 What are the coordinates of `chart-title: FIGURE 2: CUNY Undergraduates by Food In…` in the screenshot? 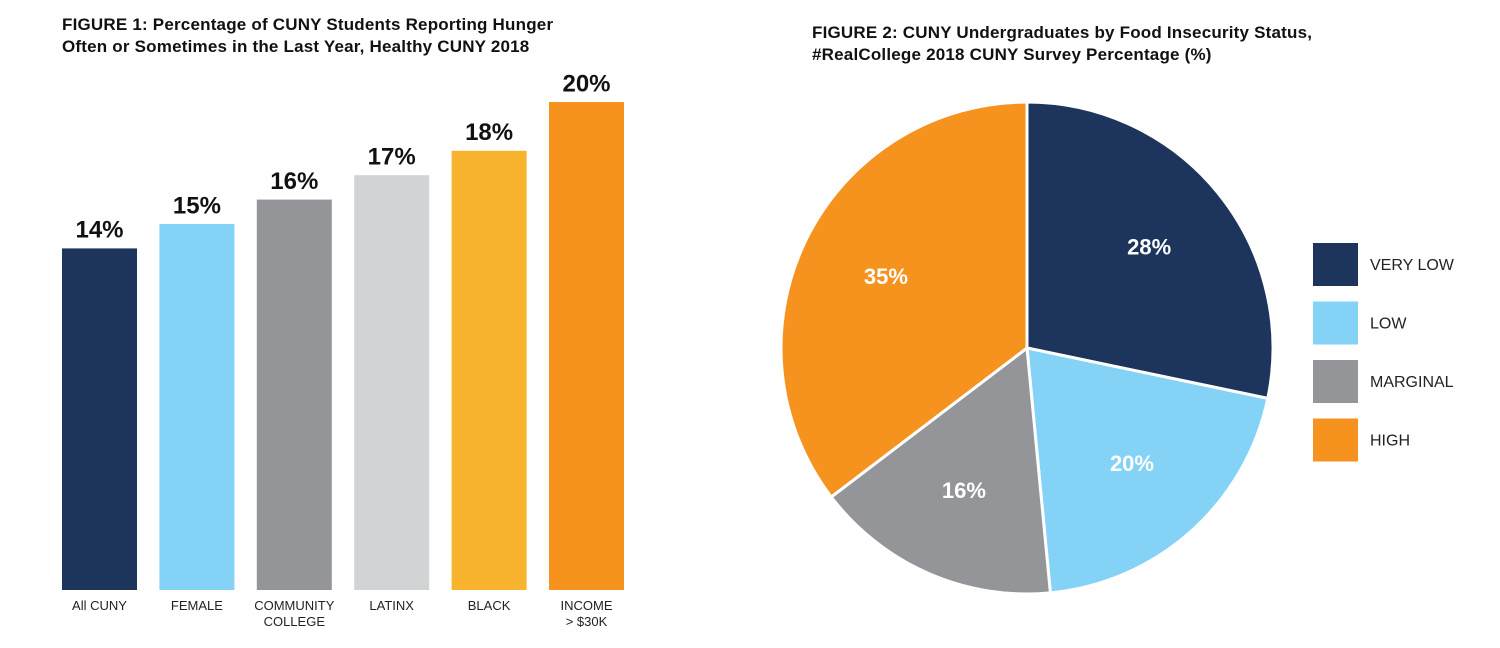 It's located at (1062, 43).